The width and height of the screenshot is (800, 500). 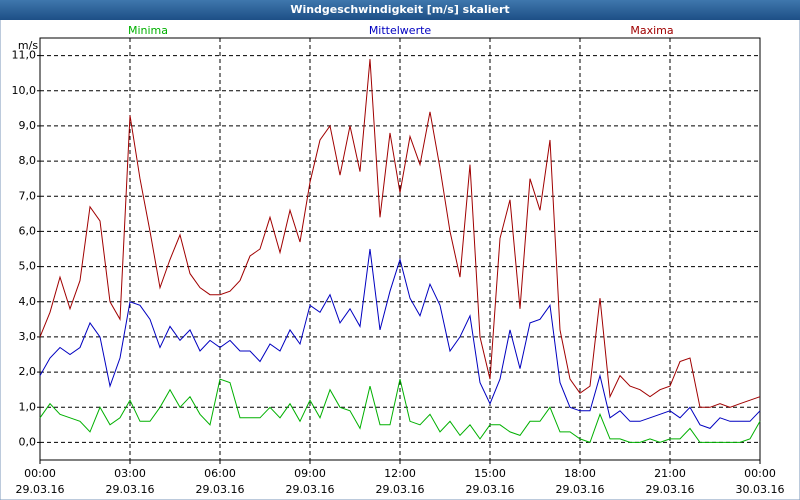 What do you see at coordinates (28, 336) in the screenshot?
I see `y-tick-label: 3,0` at bounding box center [28, 336].